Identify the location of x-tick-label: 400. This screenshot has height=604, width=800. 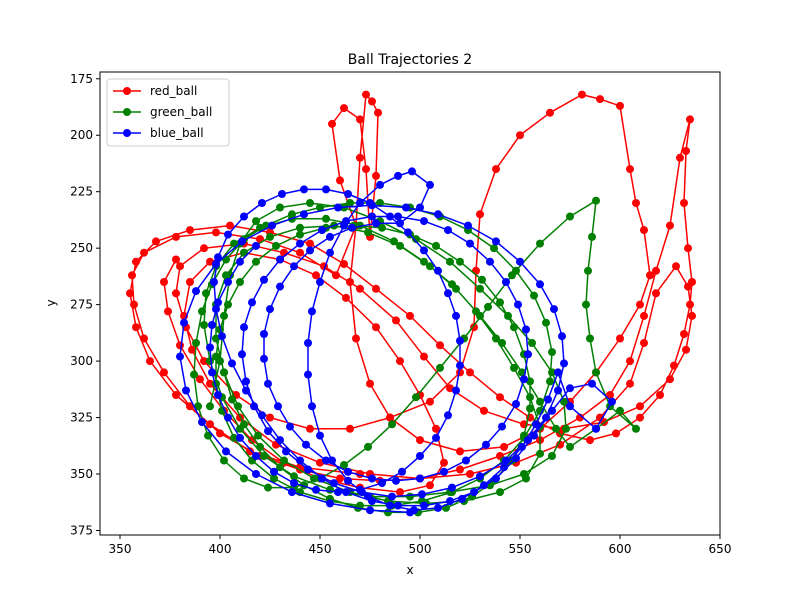
(220, 549).